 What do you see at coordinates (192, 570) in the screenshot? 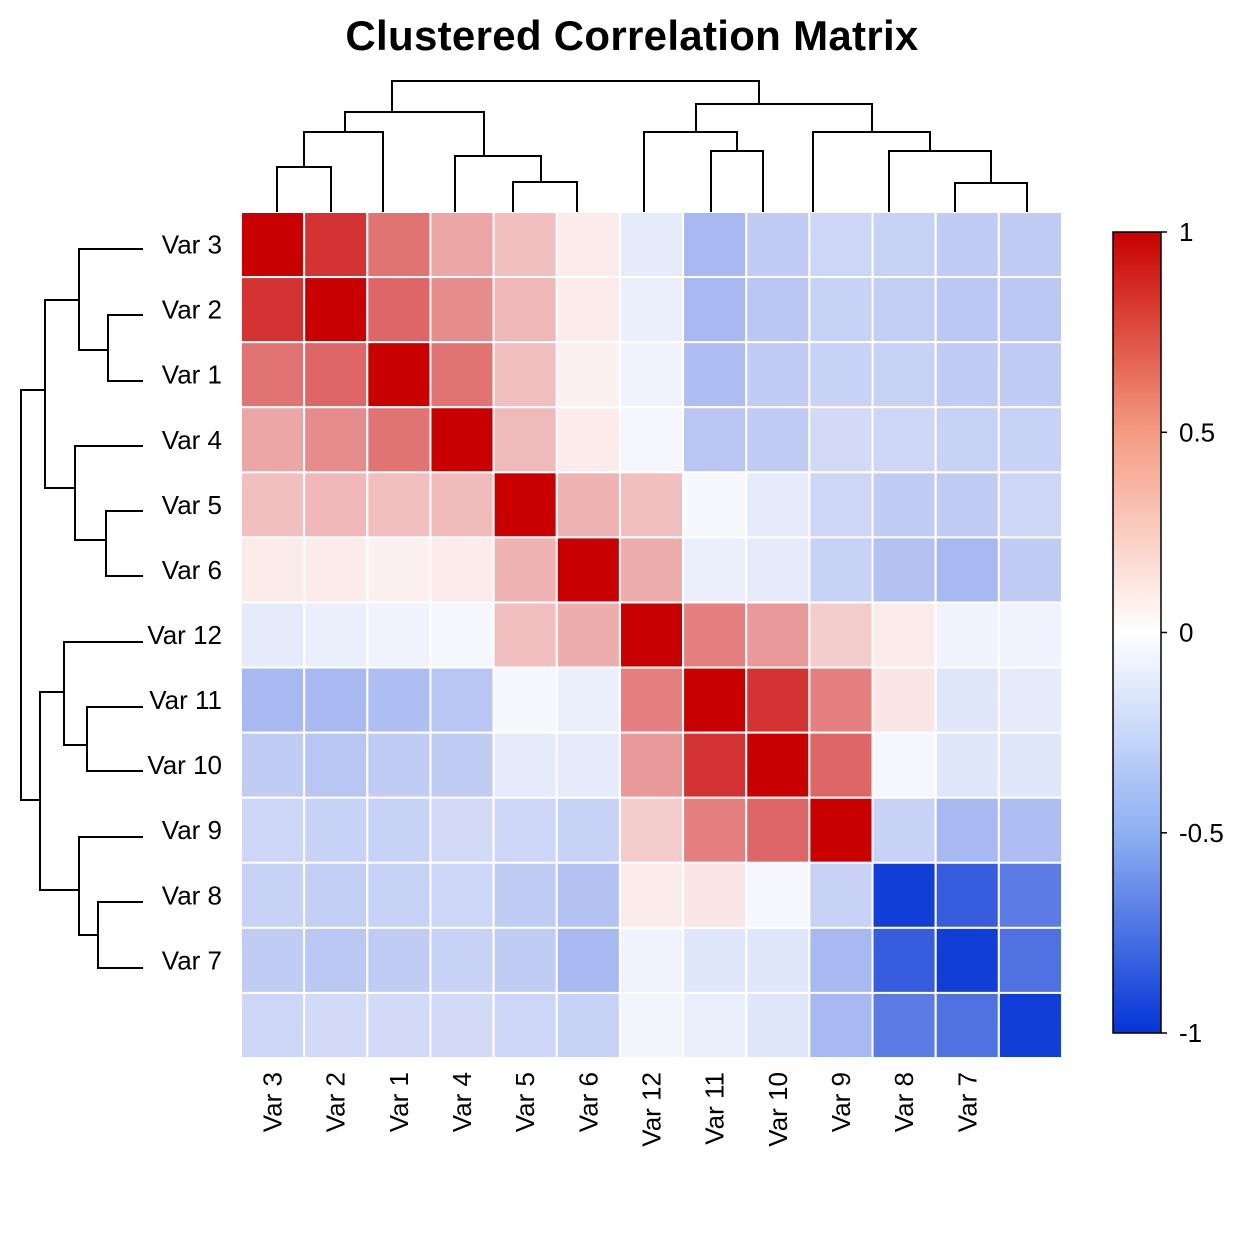
I see `row-label: Var 6` at bounding box center [192, 570].